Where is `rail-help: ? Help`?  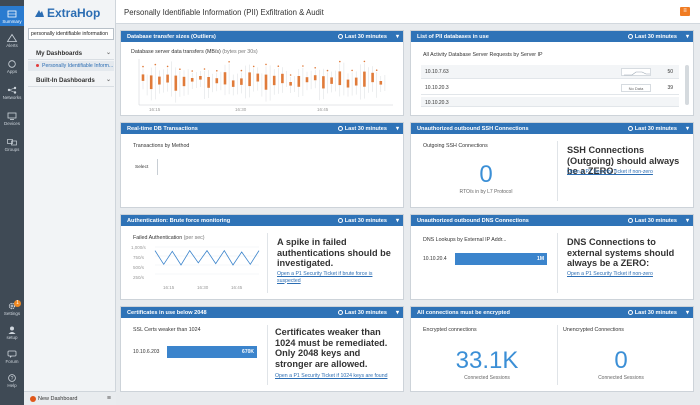 rail-help: ? Help is located at coordinates (12, 381).